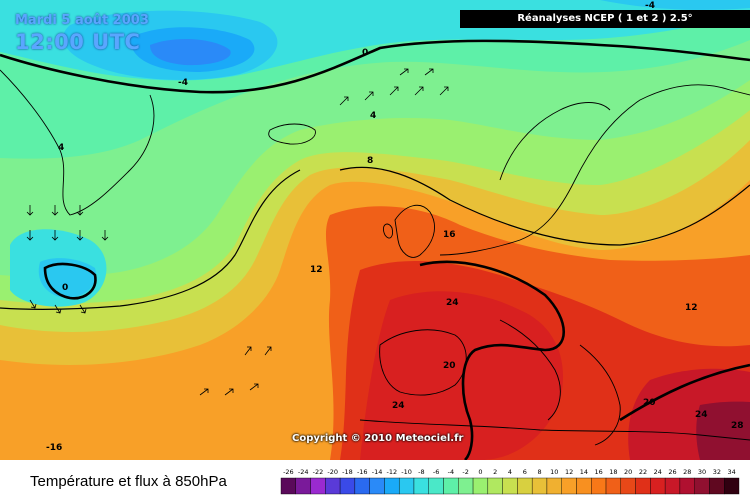 The width and height of the screenshot is (750, 500). Describe the element at coordinates (510, 472) in the screenshot. I see `legend-tick-label: 4` at that location.